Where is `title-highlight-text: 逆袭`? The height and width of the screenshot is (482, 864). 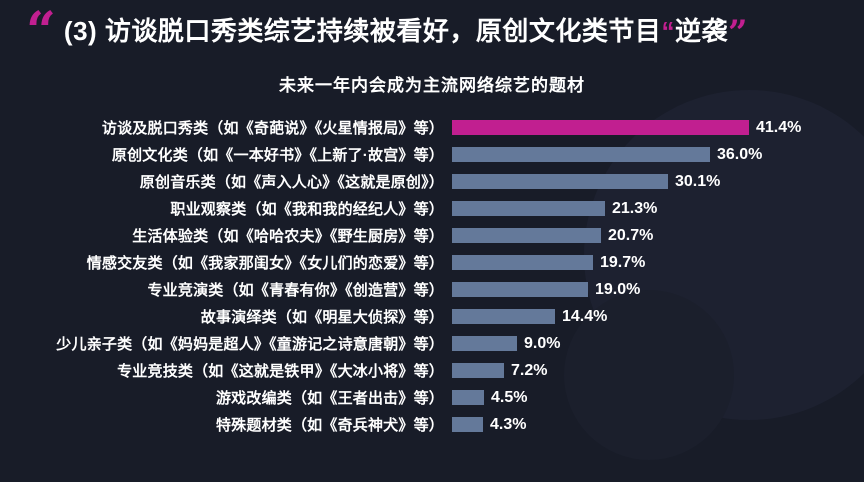
title-highlight-text: 逆袭 is located at coordinates (701, 31).